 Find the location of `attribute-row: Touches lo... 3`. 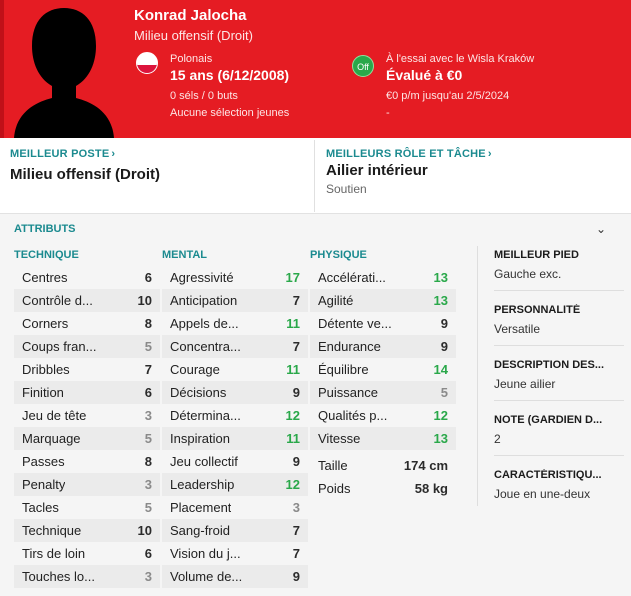

attribute-row: Touches lo... 3 is located at coordinates (87, 576).